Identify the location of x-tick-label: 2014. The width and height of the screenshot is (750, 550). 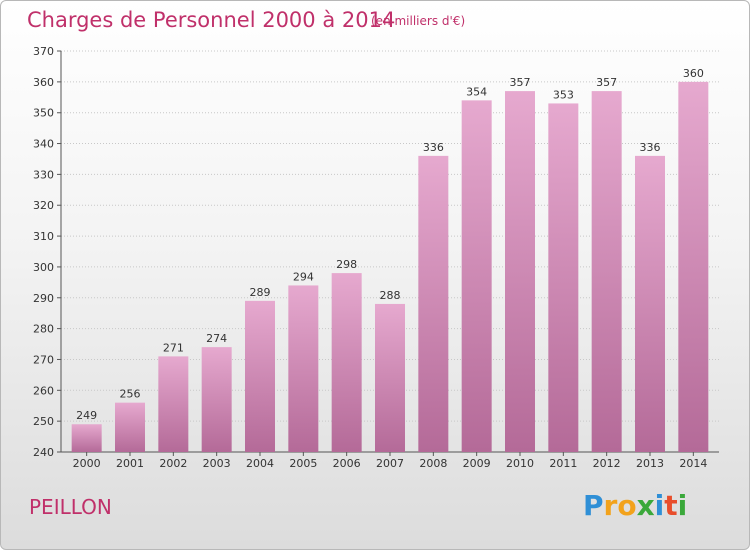
(693, 463).